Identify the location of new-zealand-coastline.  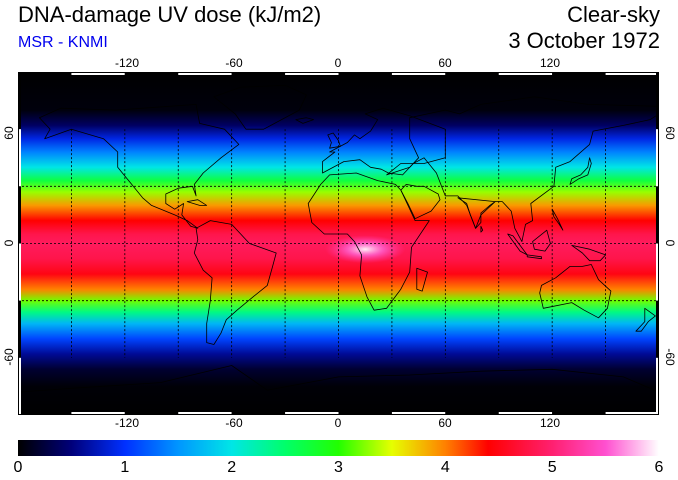
(645, 319).